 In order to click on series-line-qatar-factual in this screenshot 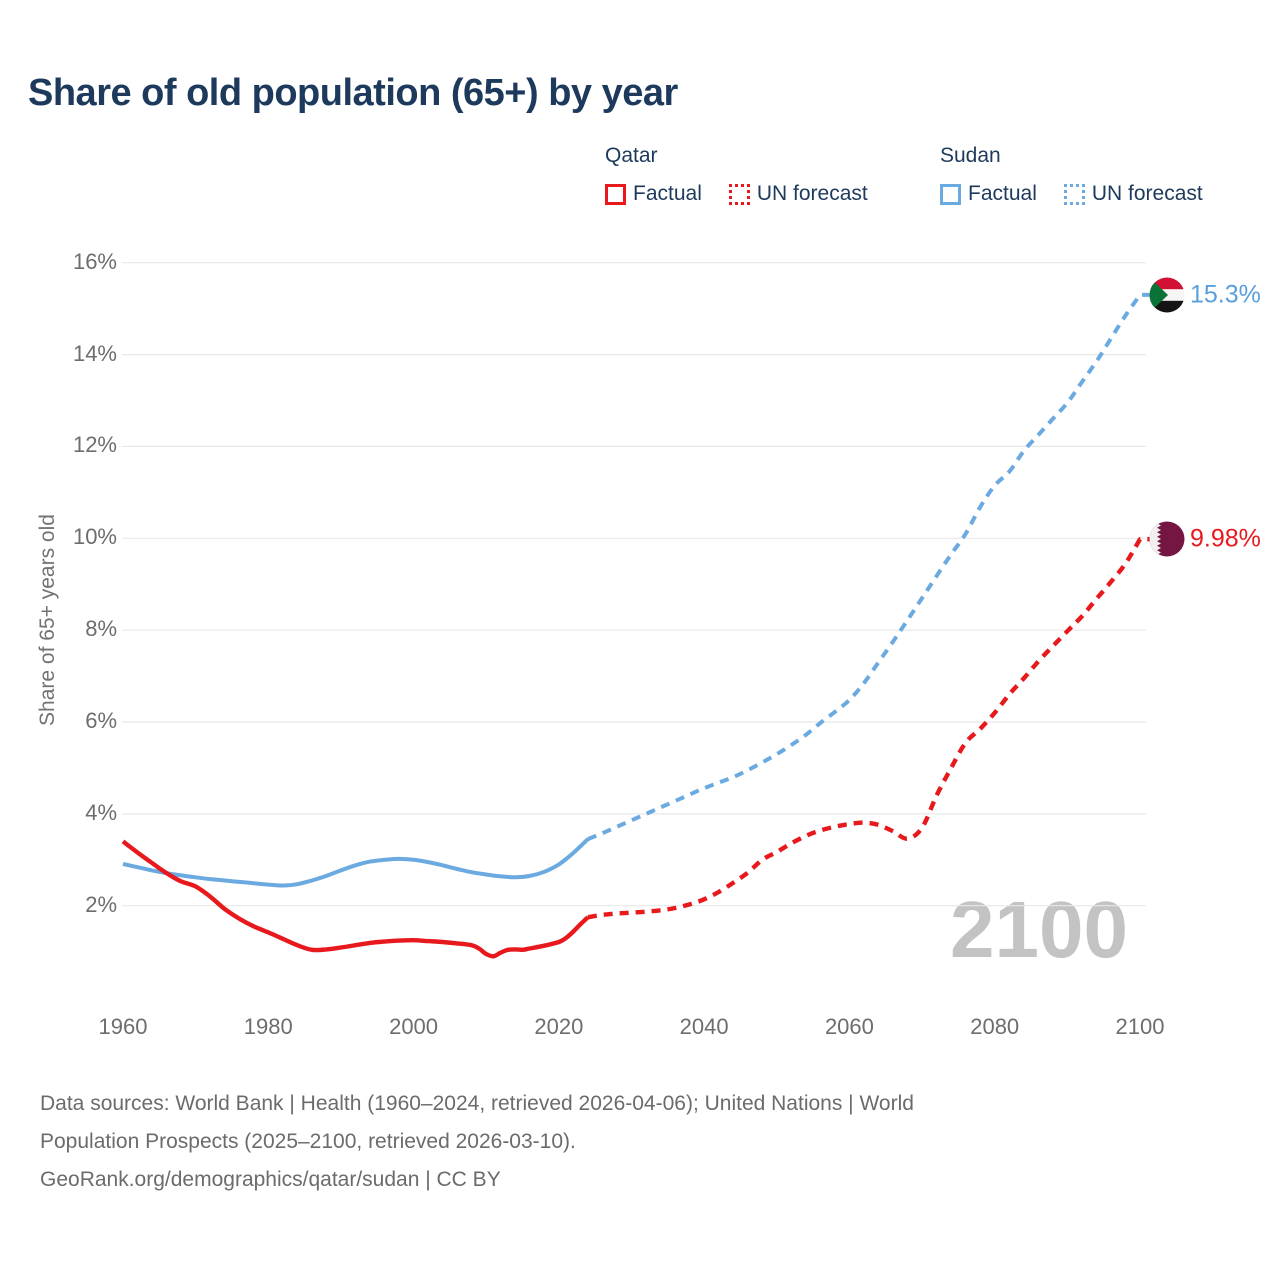, I will do `click(355, 899)`.